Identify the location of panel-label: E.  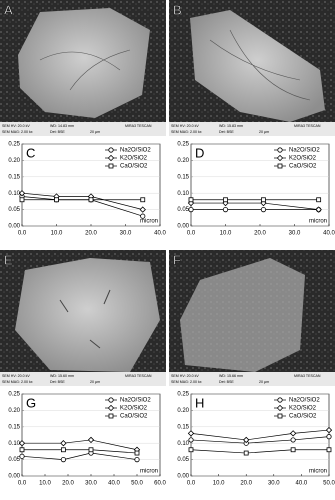
(8, 259).